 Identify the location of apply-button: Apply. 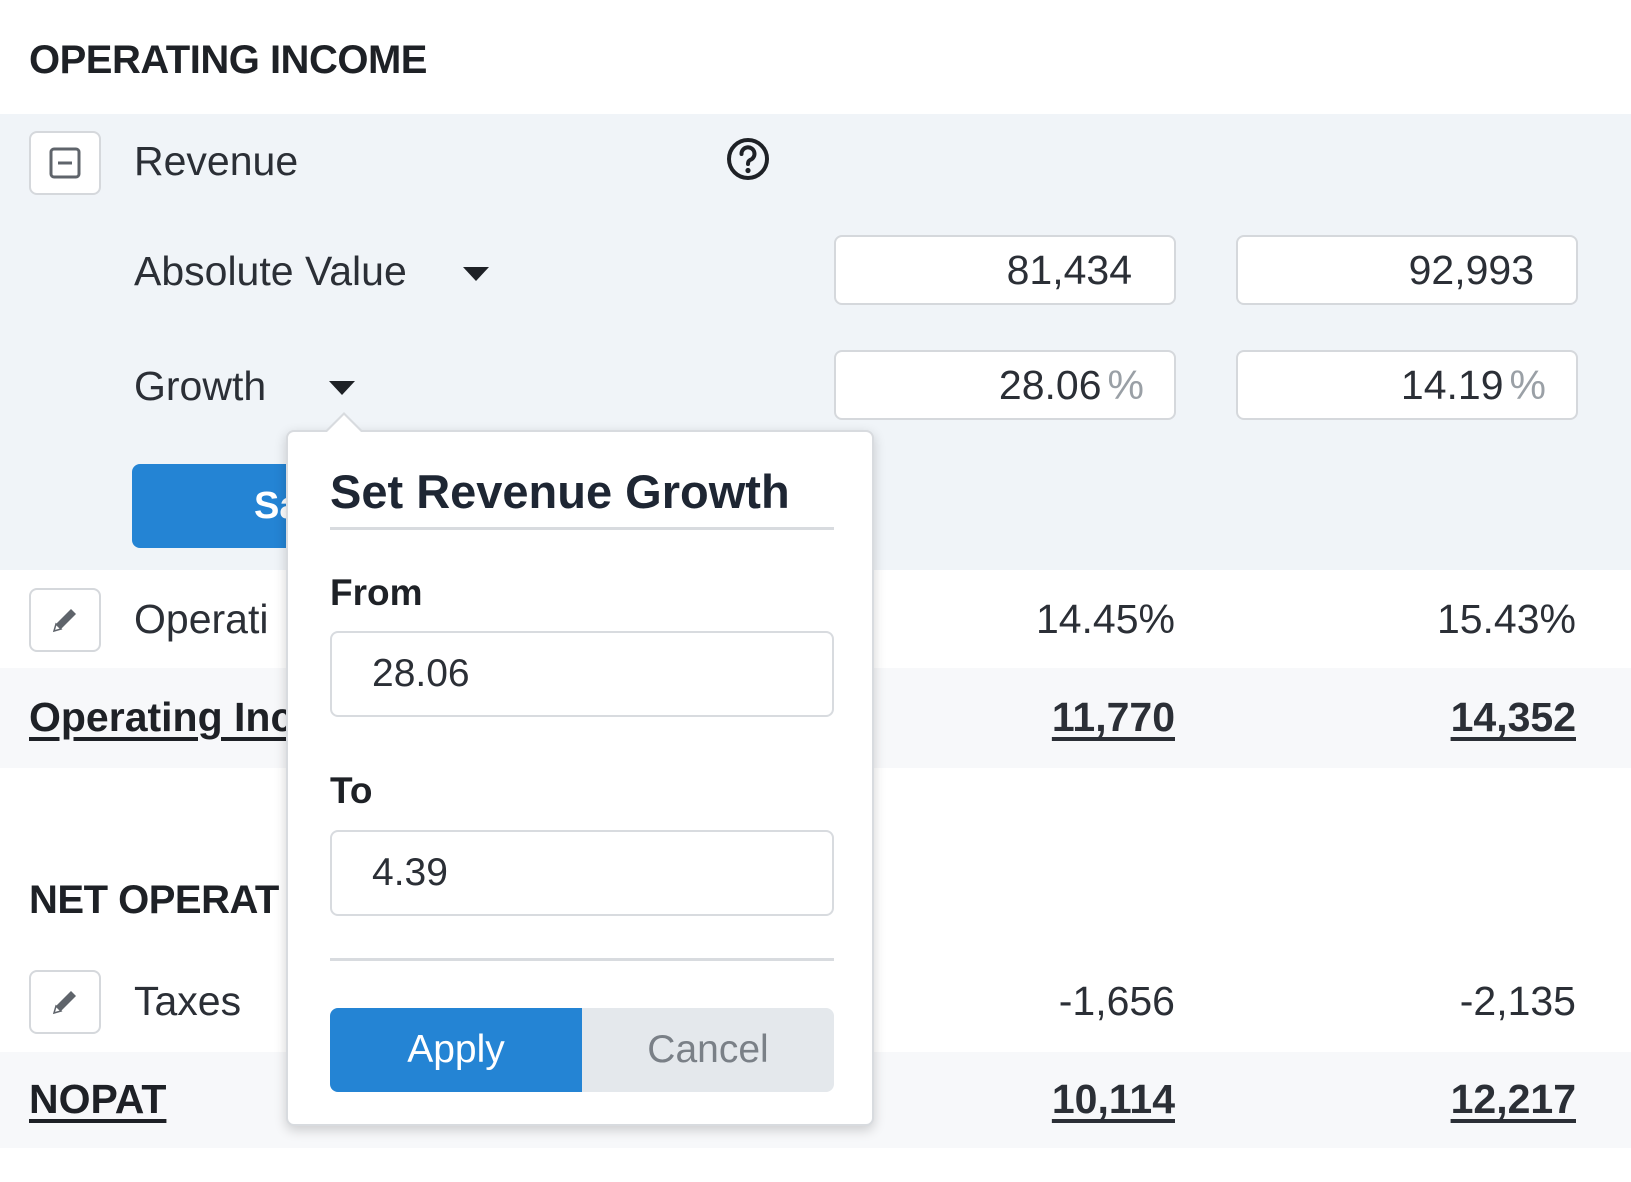
(456, 1050).